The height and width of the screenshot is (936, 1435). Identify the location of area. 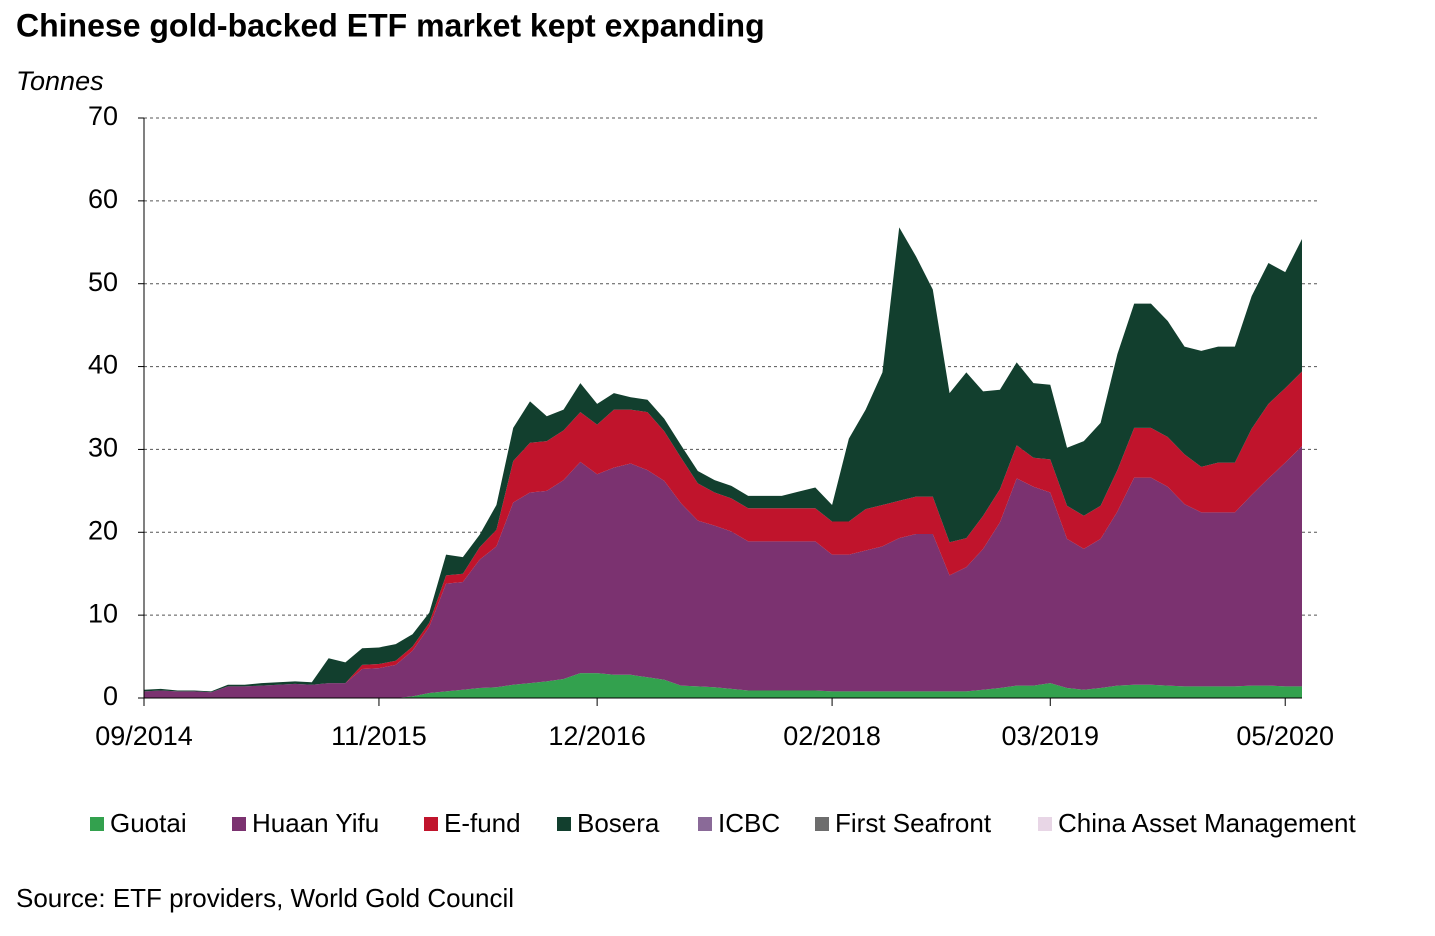
(723, 685).